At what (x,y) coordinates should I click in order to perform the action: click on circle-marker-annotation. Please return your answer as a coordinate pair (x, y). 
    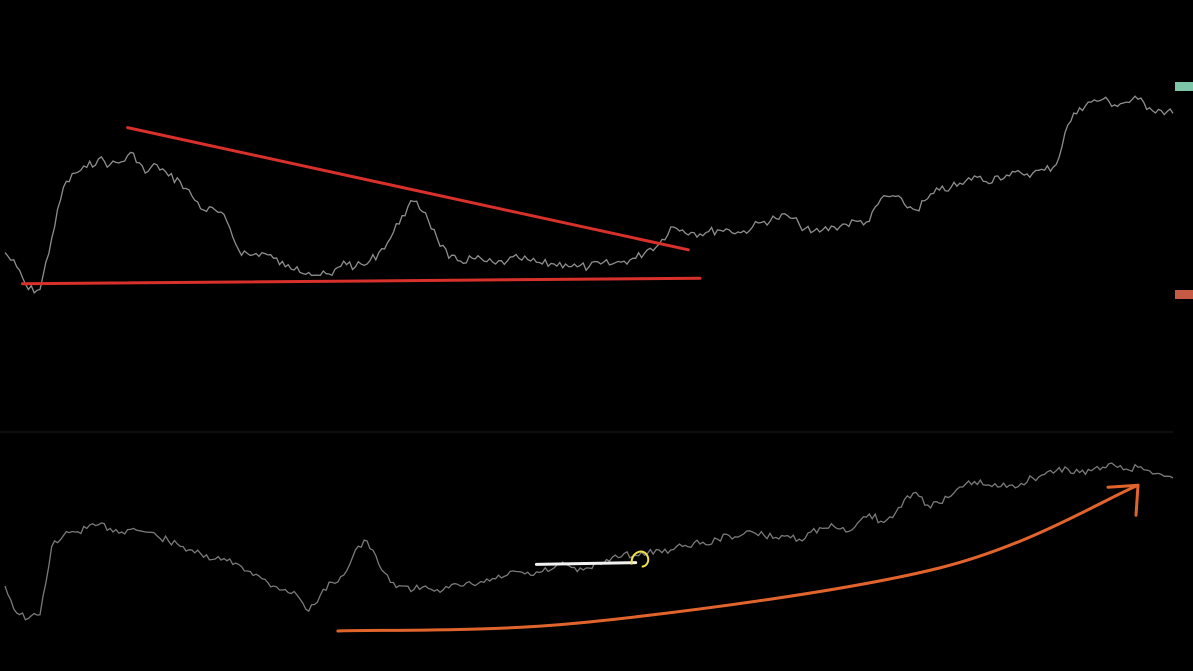
    Looking at the image, I should click on (640, 559).